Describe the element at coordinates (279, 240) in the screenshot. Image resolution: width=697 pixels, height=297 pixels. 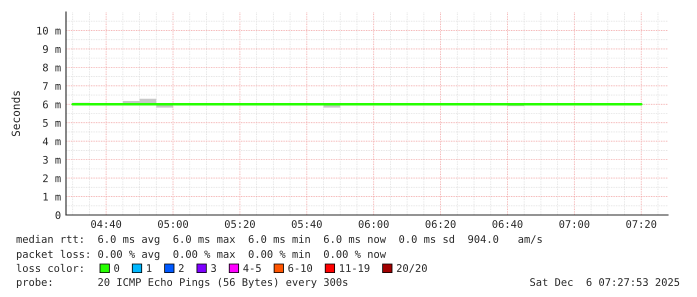
I see `text: median rtt: 6.0 ms avg 6.0 ms max 6.0 ms min 6.0 ms now 0.0 ms sd 904.0 am/s` at that location.